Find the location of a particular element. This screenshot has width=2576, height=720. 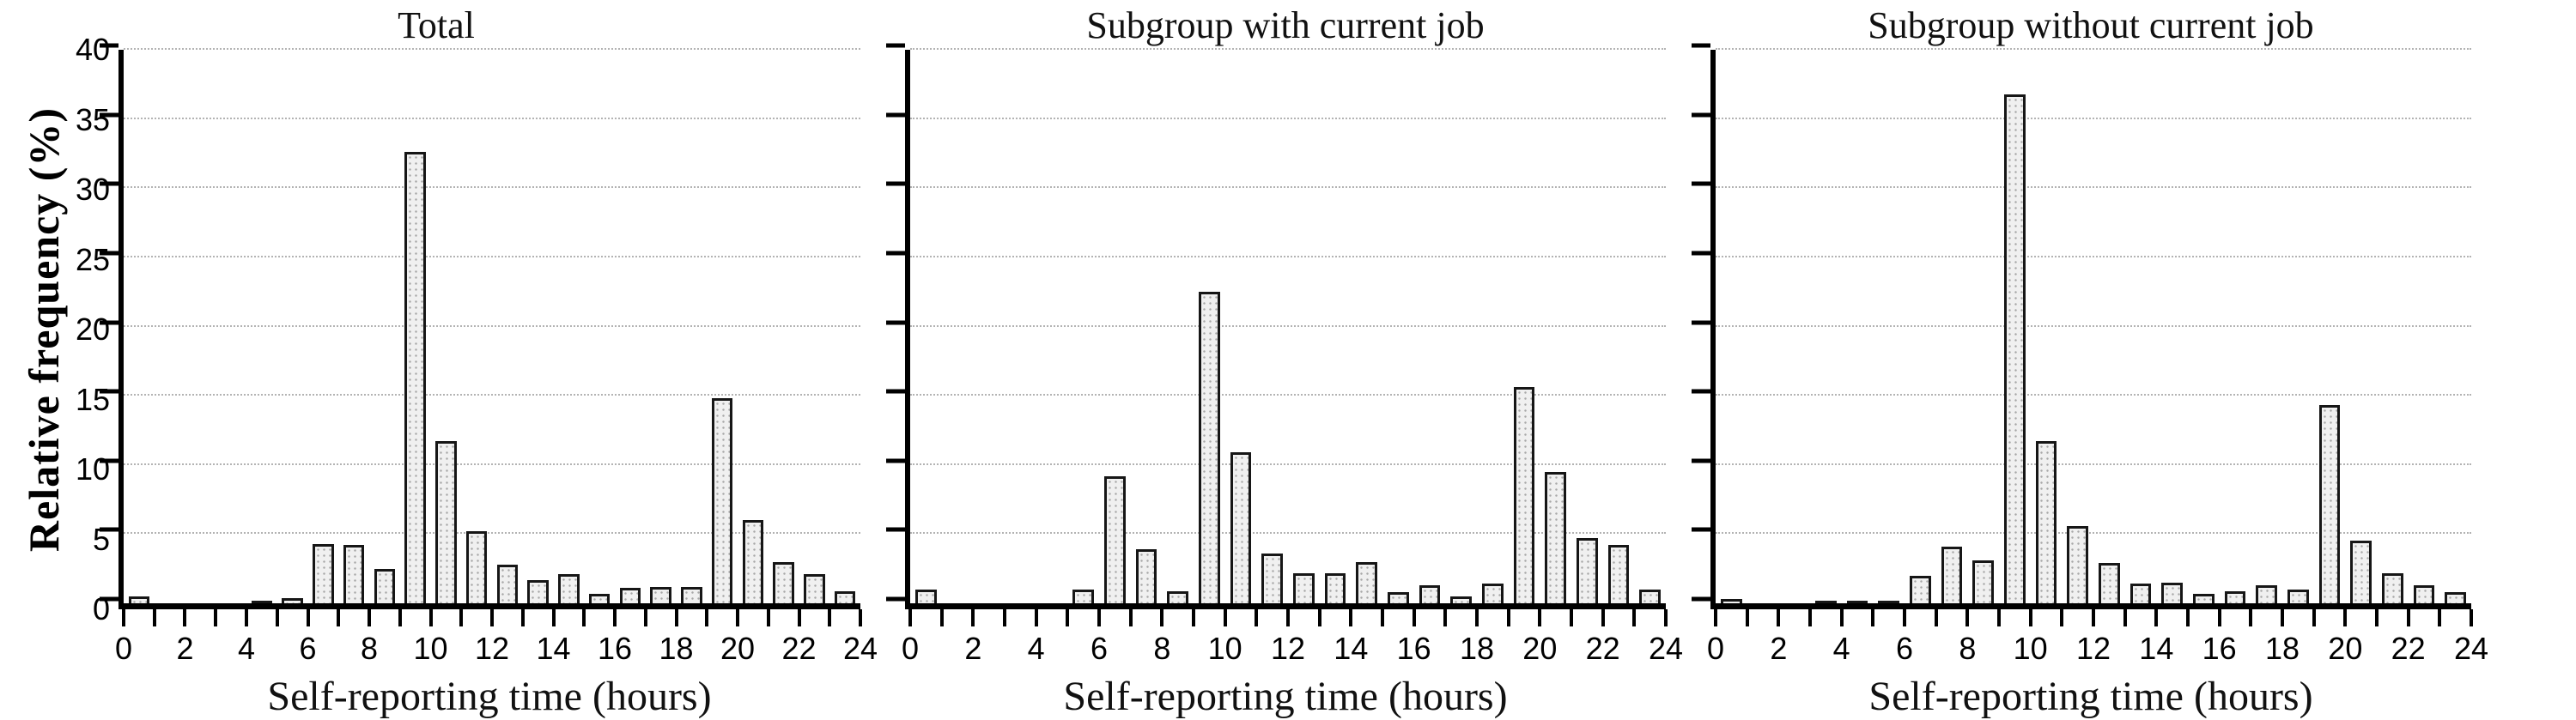

y-tick-label: 15 is located at coordinates (93, 399).